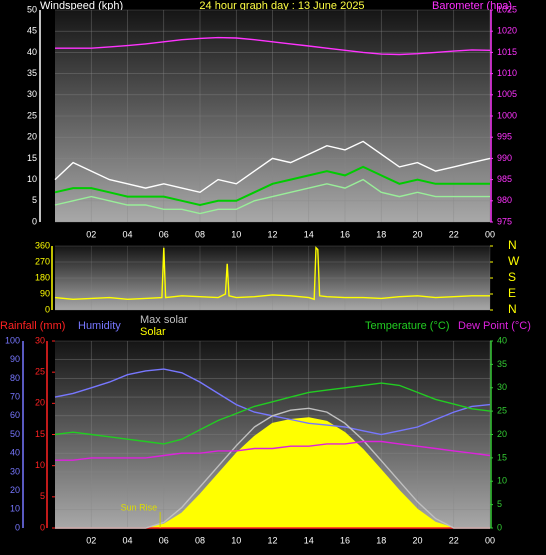  I want to click on y-tick-label: 25, so click(32, 115).